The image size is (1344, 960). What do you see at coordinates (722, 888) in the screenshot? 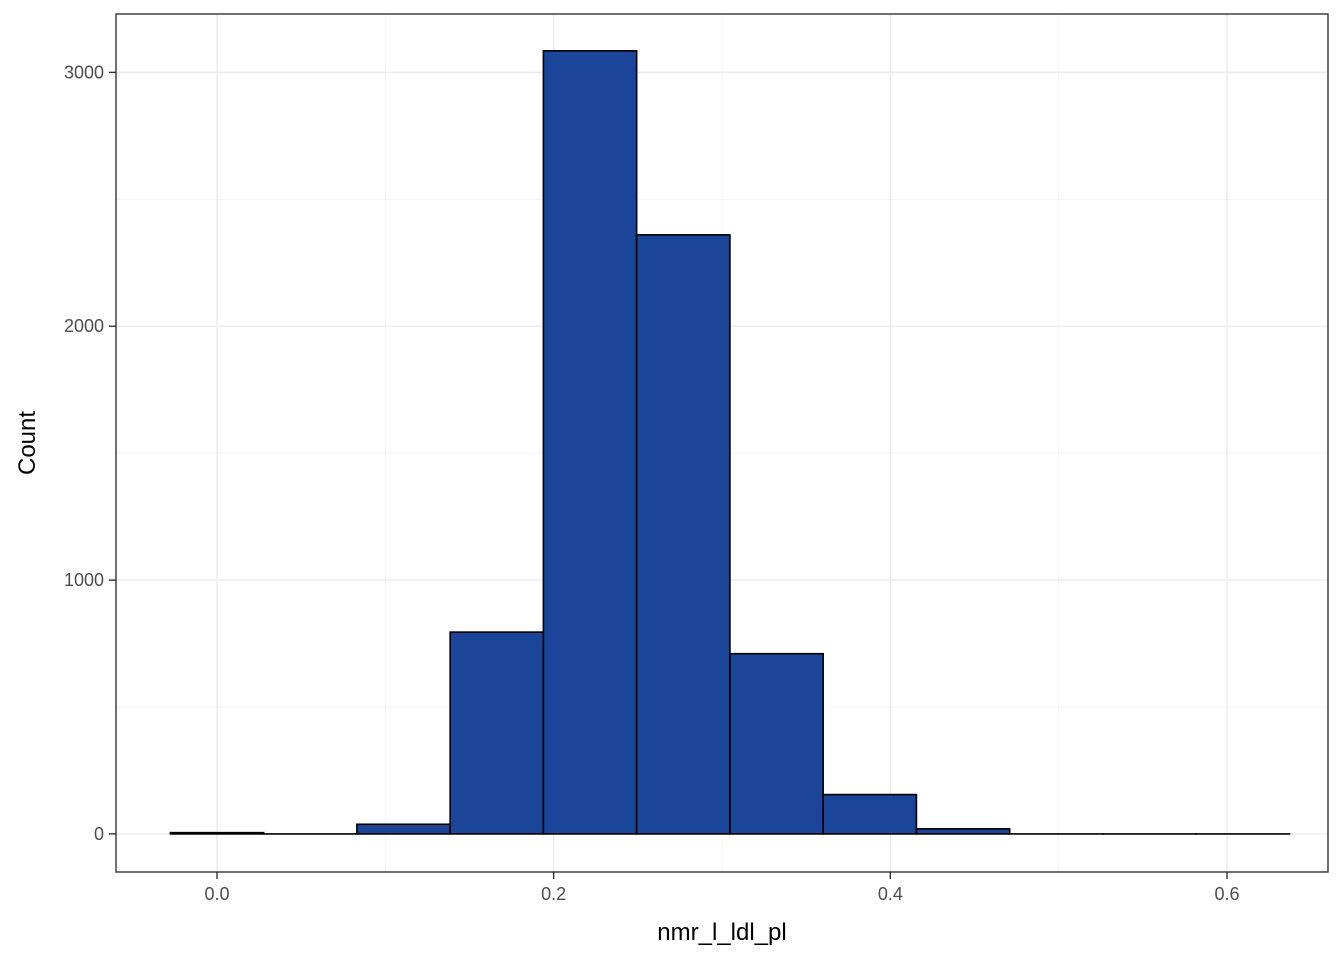
I see `x-axis: 0.0 0.2 0.4 0.6` at bounding box center [722, 888].